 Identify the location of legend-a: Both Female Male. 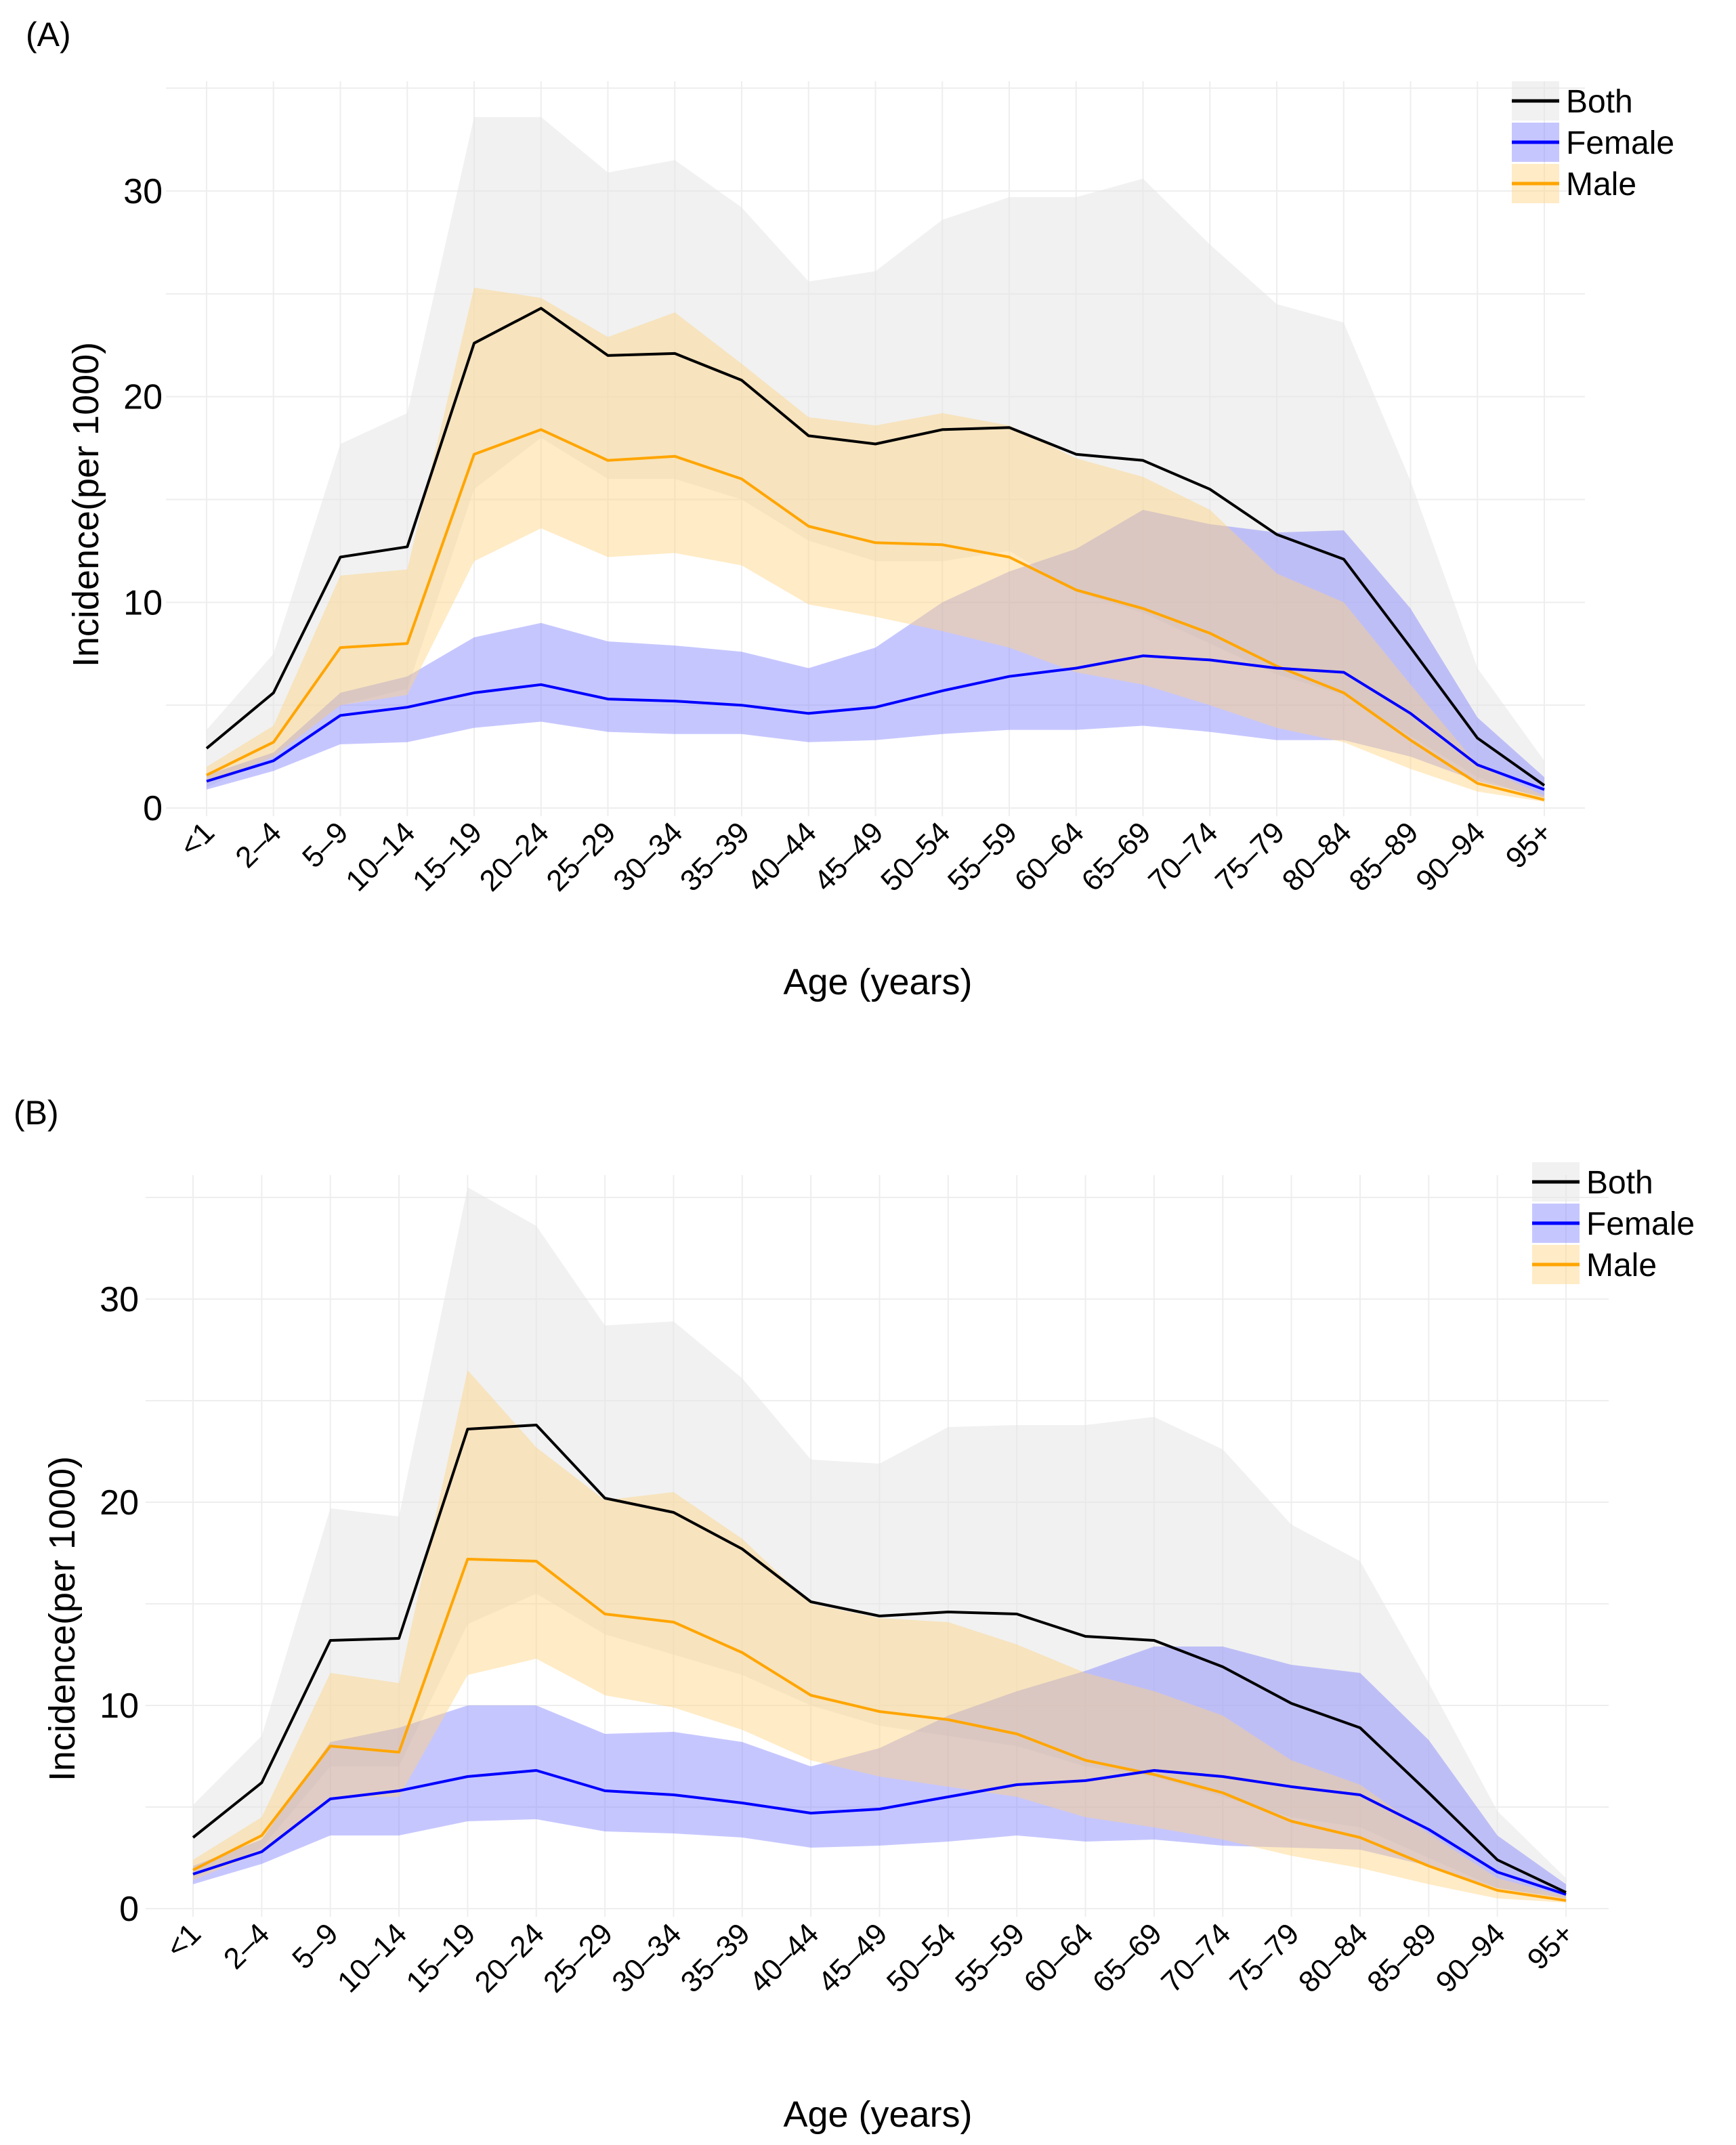
(1593, 142).